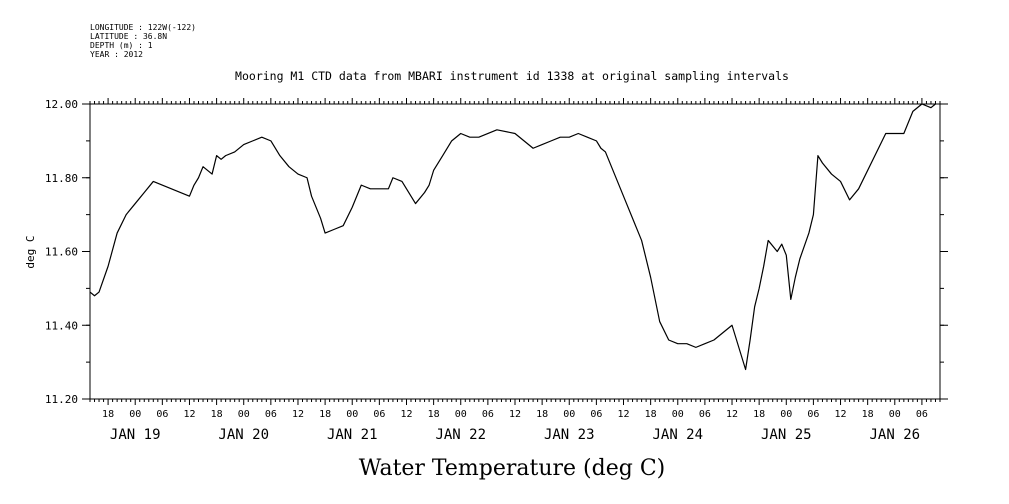 This screenshot has height=504, width=1009. I want to click on x-axis-title: Water Temperature (deg C), so click(512, 468).